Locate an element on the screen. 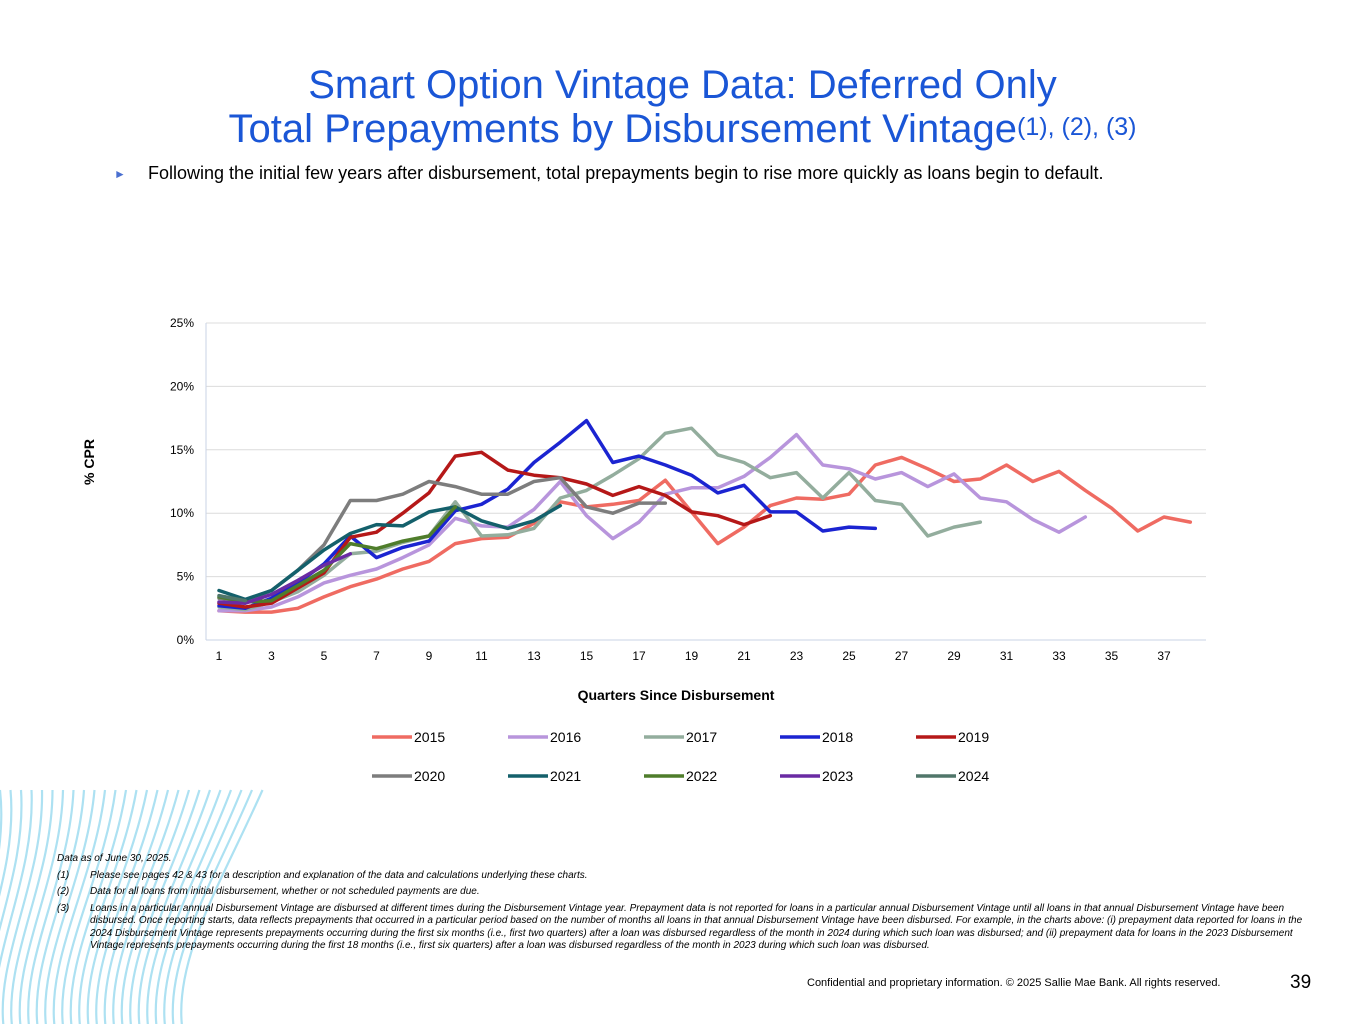  y-tick-label: 5% is located at coordinates (186, 577).